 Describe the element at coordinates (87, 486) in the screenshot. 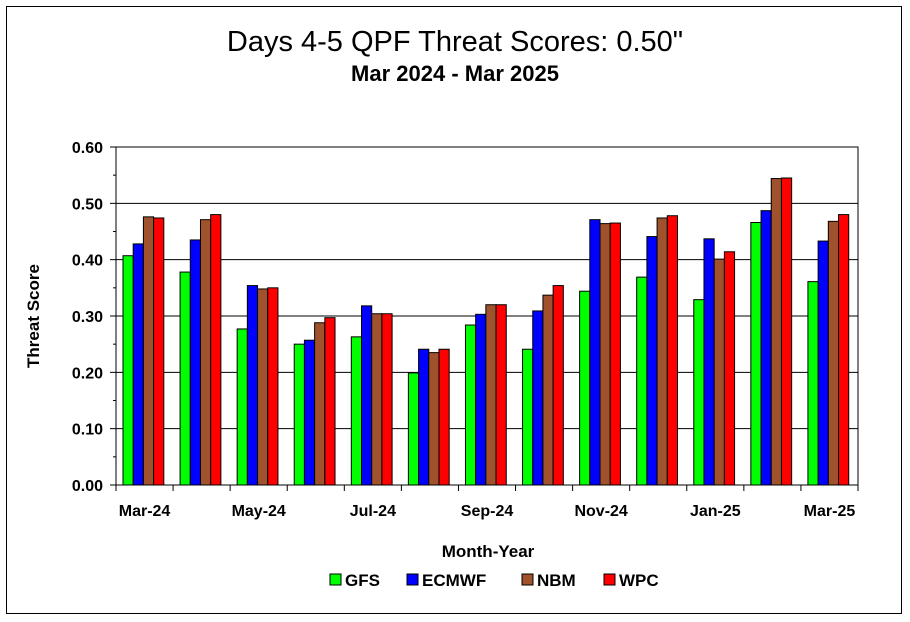

I see `y-tick-label: 0.00` at that location.